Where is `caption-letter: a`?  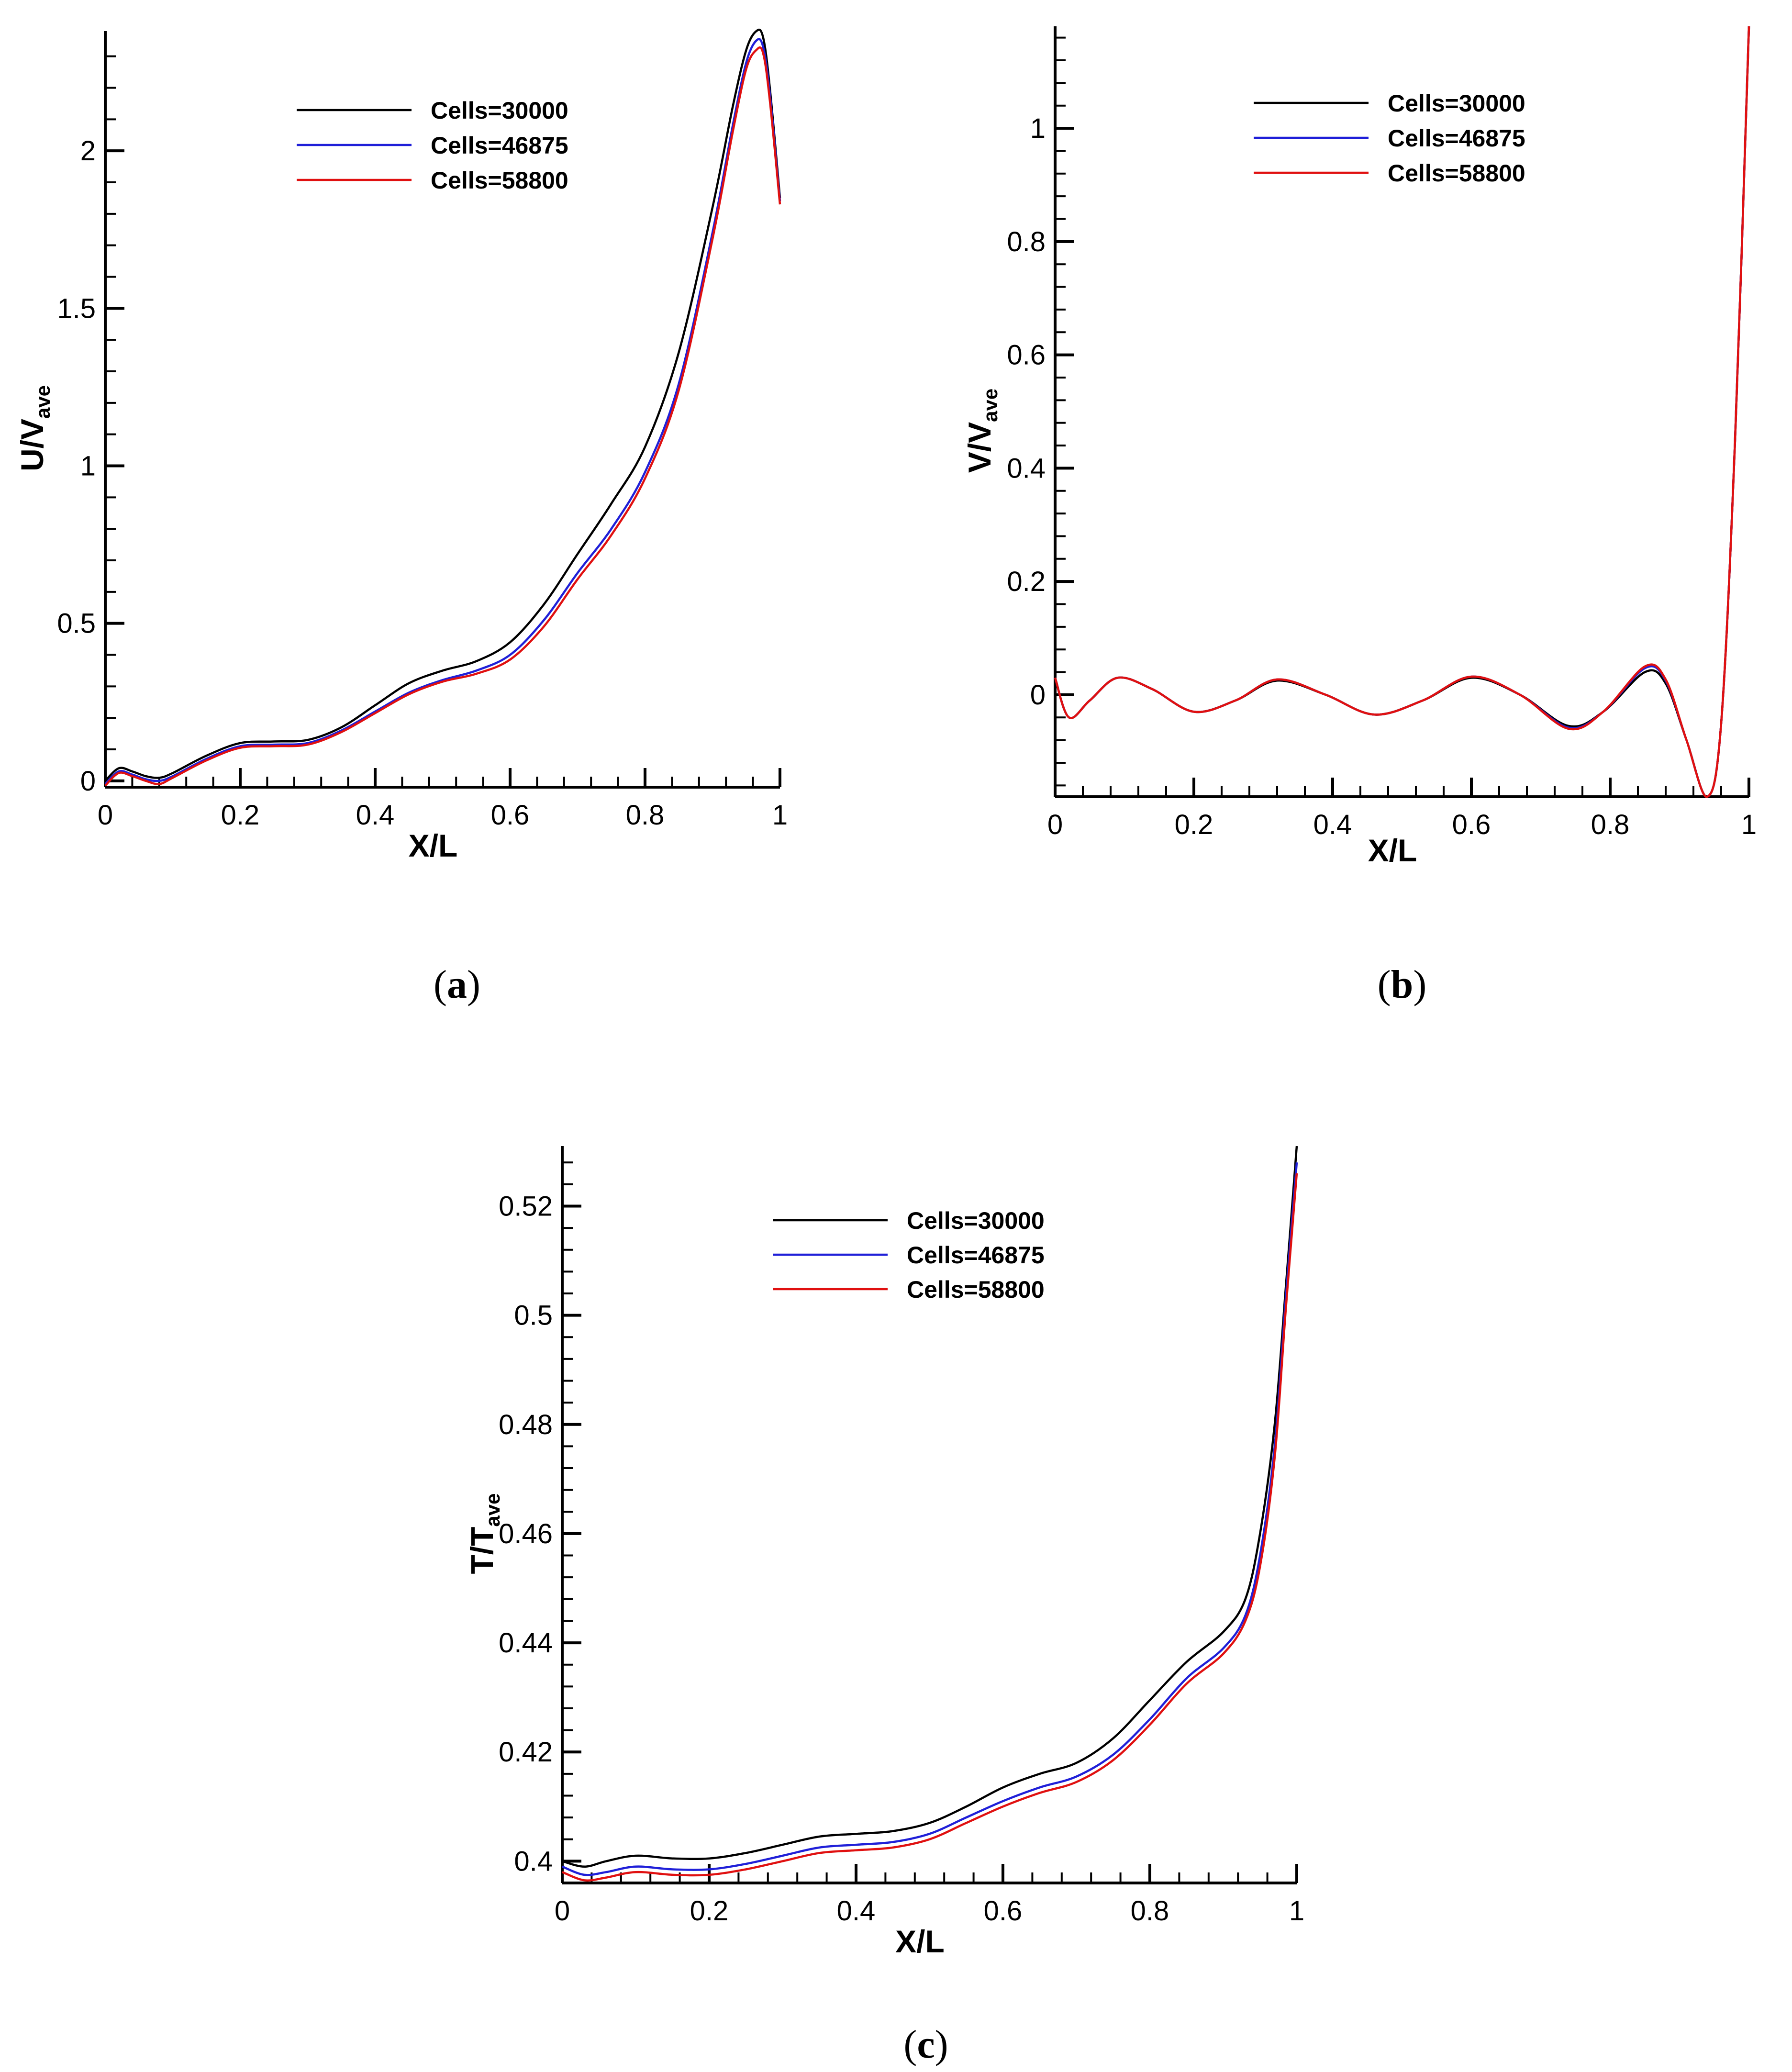 caption-letter: a is located at coordinates (457, 985).